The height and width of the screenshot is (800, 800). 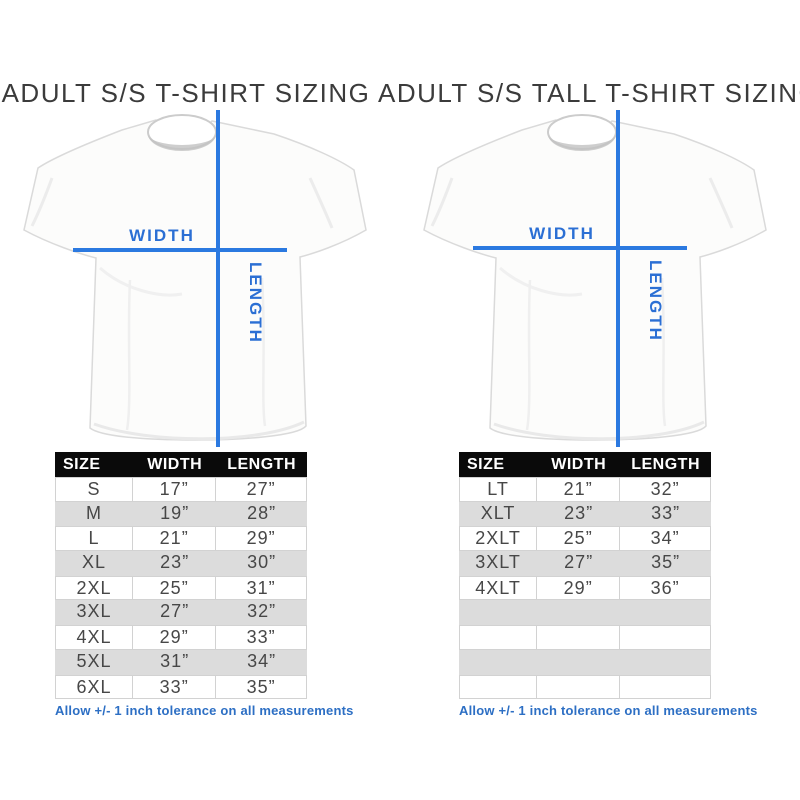 I want to click on length-cell: 30”, so click(x=262, y=562).